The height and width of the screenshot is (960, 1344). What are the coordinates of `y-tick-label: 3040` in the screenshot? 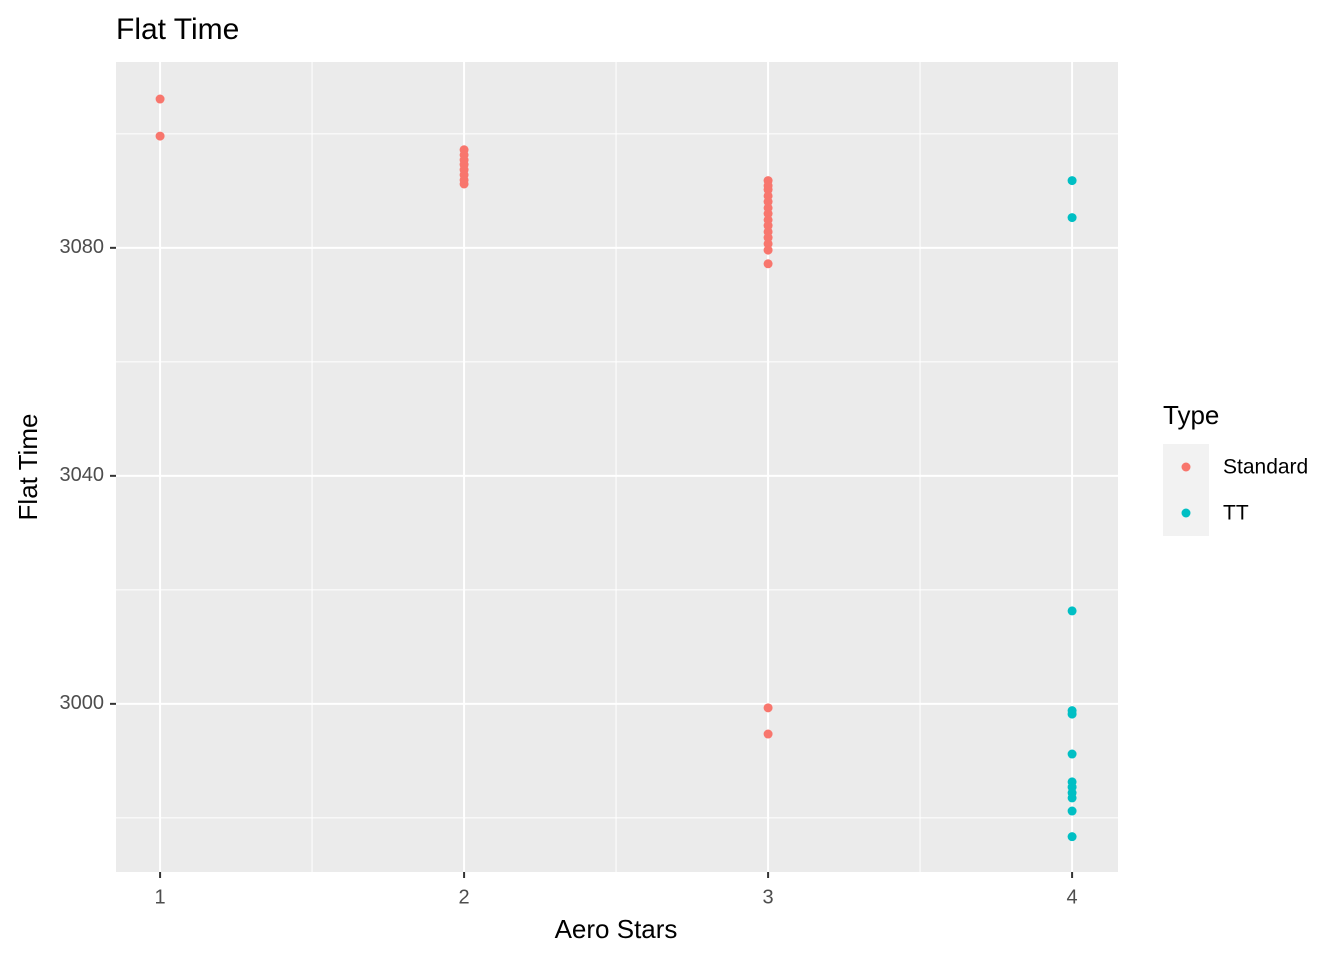 It's located at (82, 475).